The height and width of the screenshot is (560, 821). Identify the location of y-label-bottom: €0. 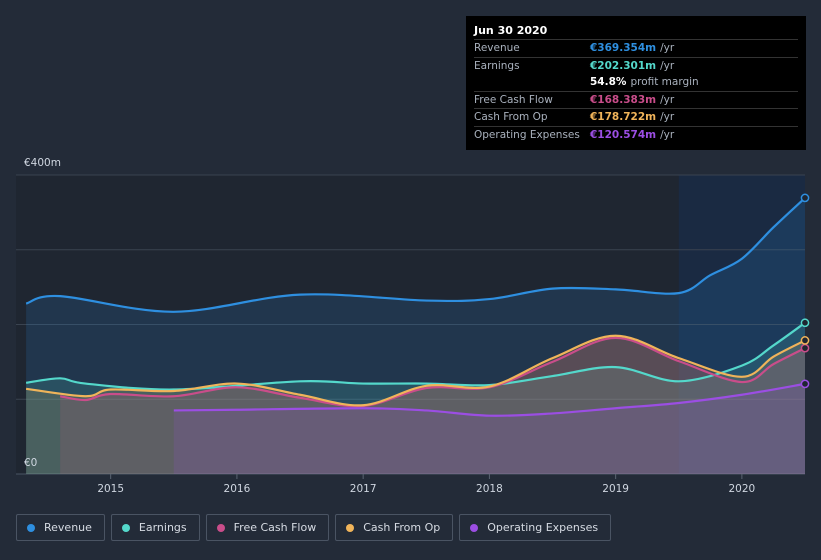
(30, 463).